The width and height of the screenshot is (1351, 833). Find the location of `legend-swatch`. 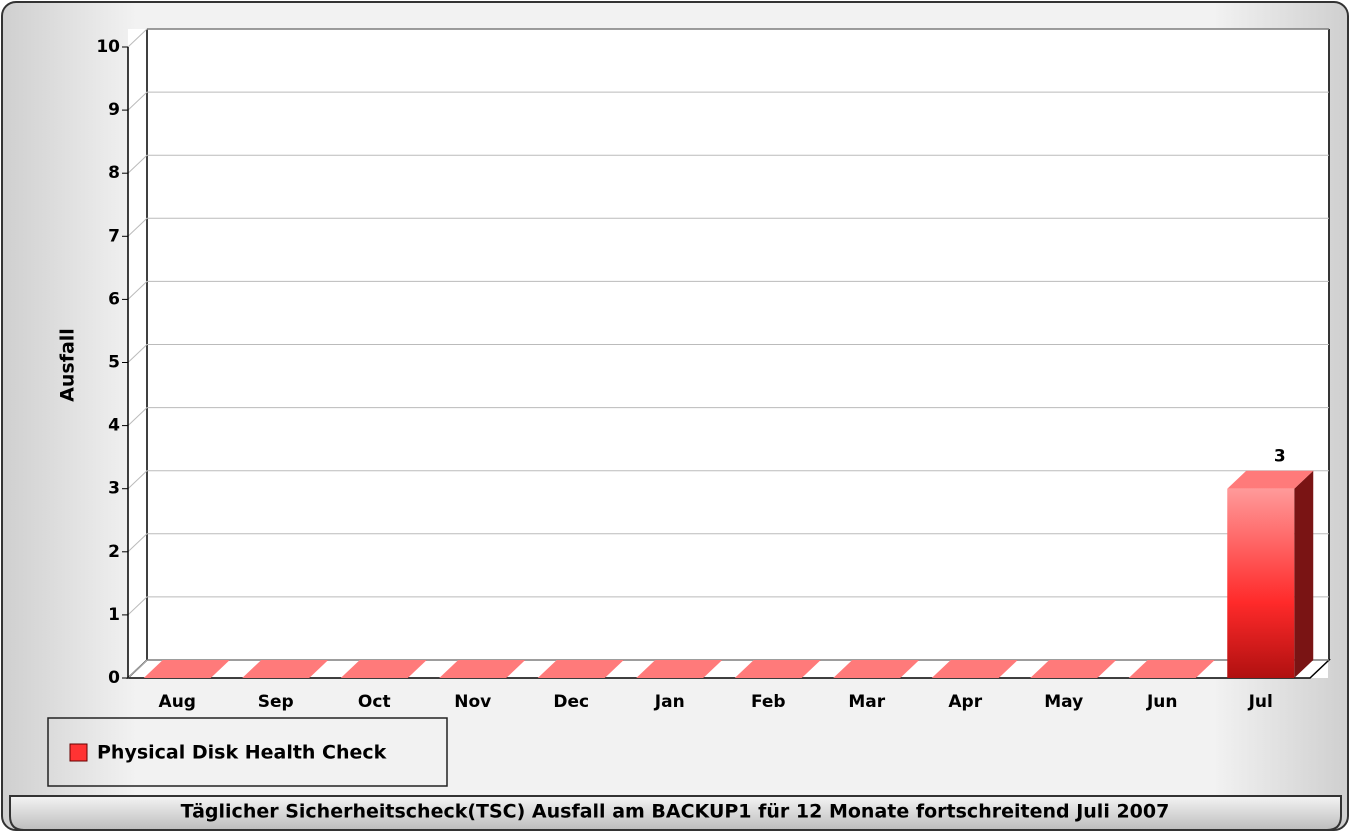

legend-swatch is located at coordinates (78, 752).